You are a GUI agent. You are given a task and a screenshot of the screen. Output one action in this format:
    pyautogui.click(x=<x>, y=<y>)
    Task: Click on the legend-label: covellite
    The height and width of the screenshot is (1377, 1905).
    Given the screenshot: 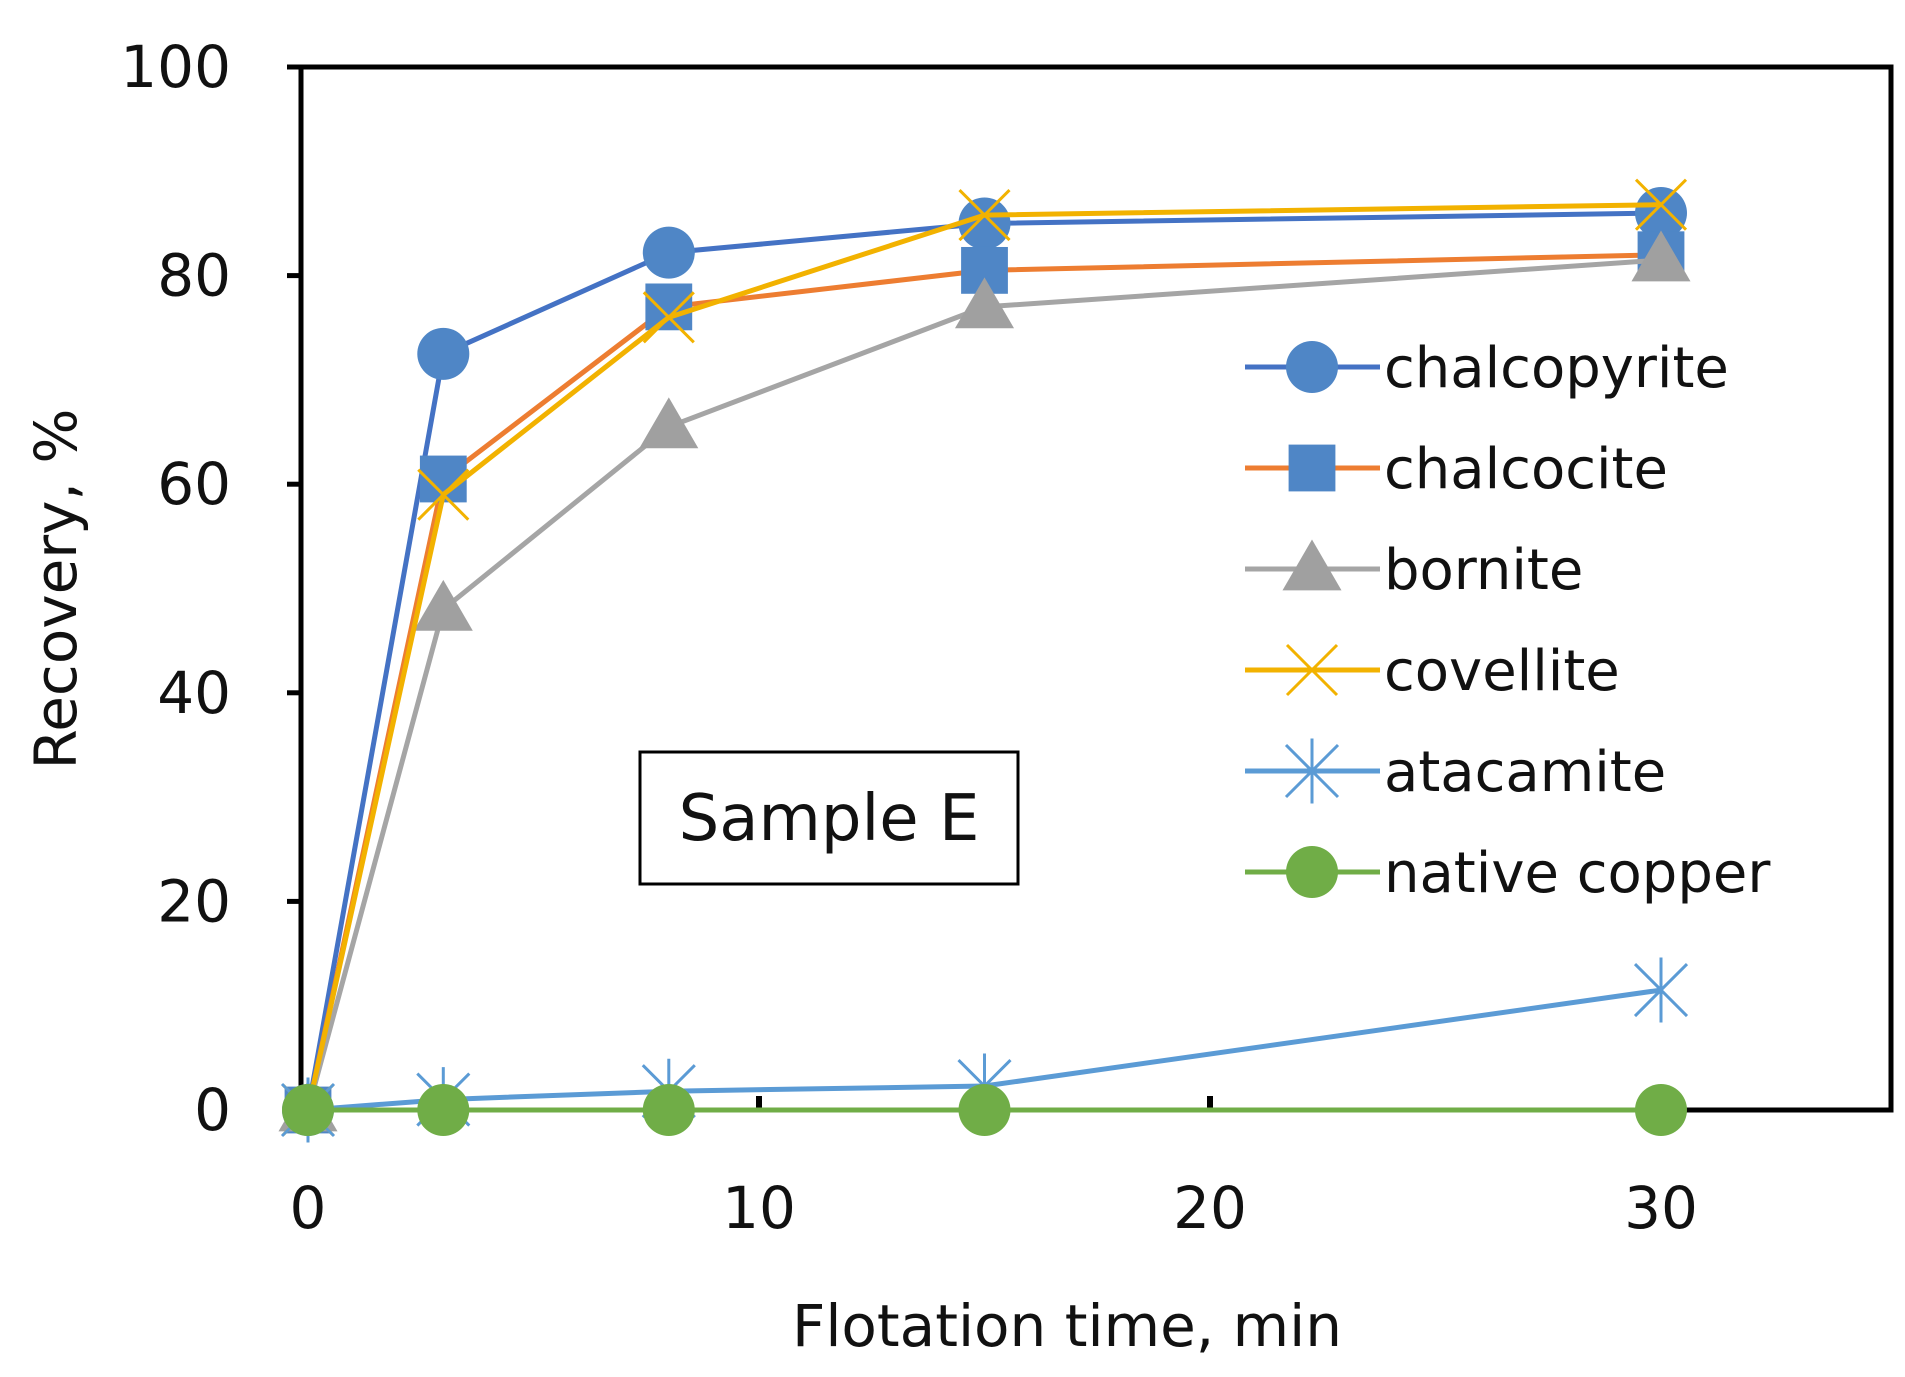 What is the action you would take?
    pyautogui.click(x=1502, y=671)
    